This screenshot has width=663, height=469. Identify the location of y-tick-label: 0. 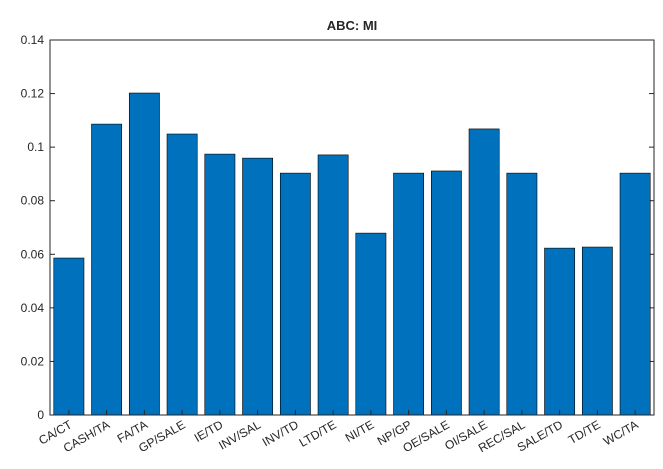
(40, 415).